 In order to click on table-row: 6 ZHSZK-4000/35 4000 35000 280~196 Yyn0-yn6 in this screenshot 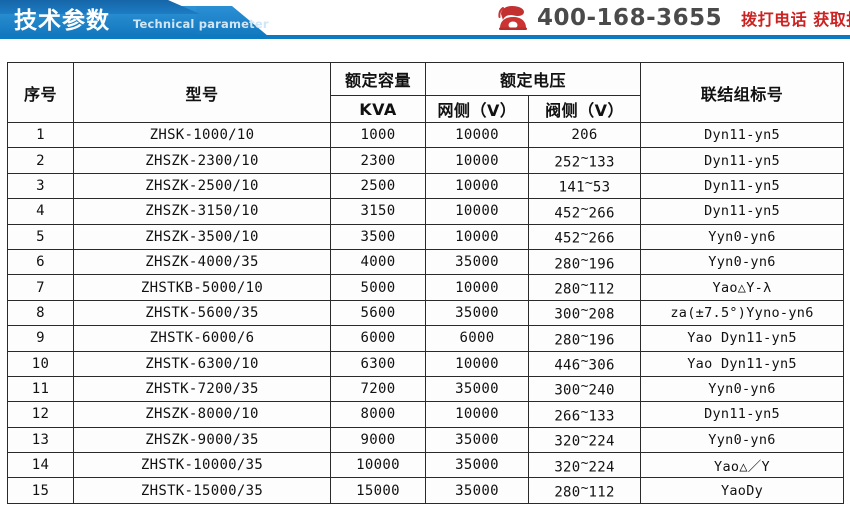, I will do `click(426, 262)`.